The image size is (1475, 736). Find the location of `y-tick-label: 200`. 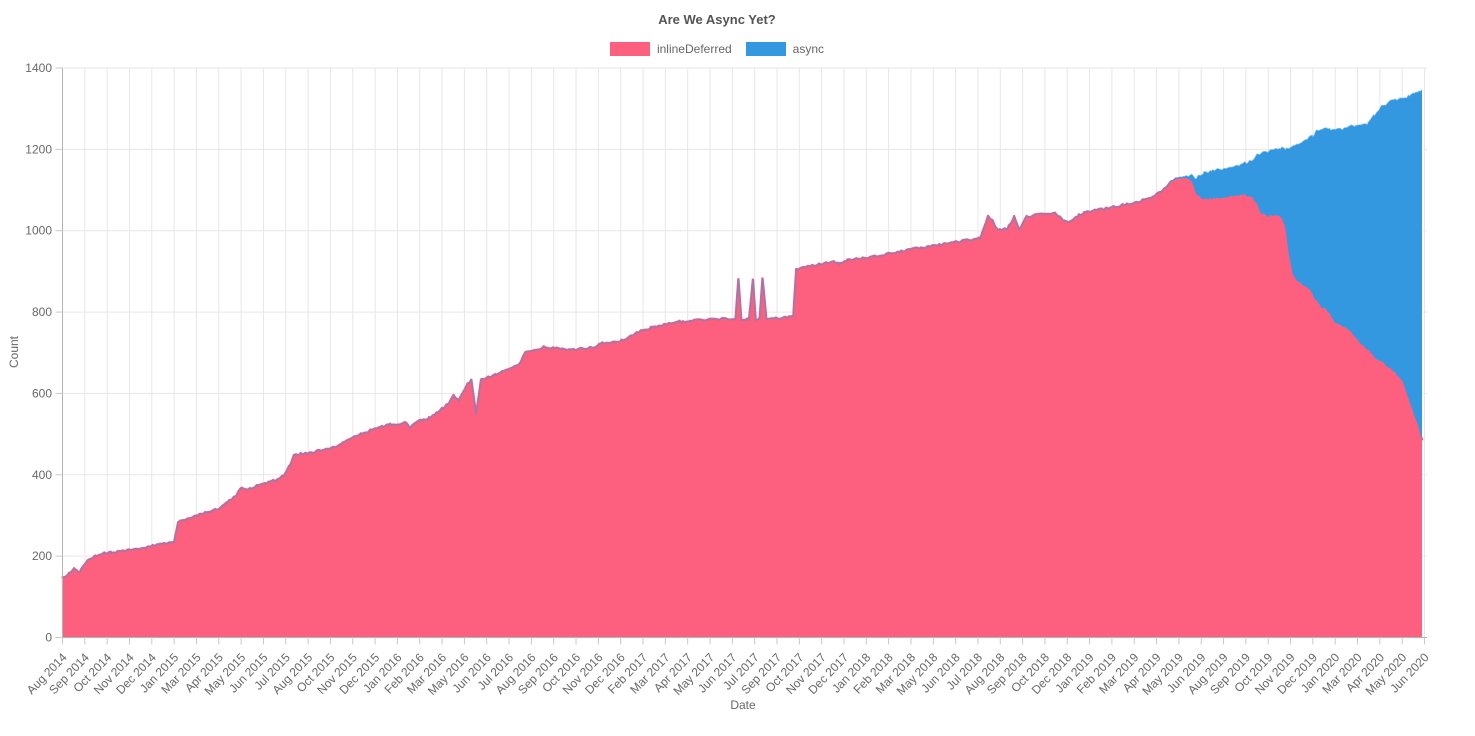

y-tick-label: 200 is located at coordinates (42, 556).